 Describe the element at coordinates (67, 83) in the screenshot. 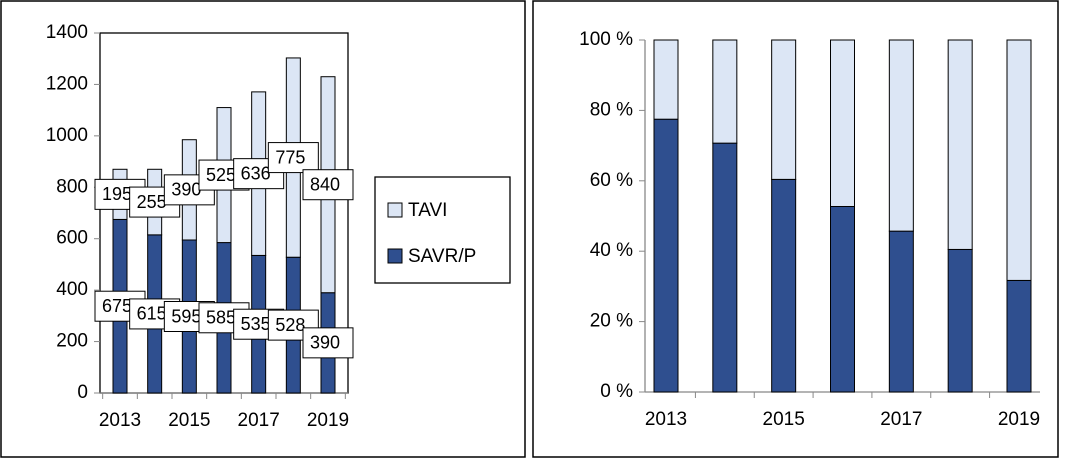

I see `y-tick-label: 1200` at that location.